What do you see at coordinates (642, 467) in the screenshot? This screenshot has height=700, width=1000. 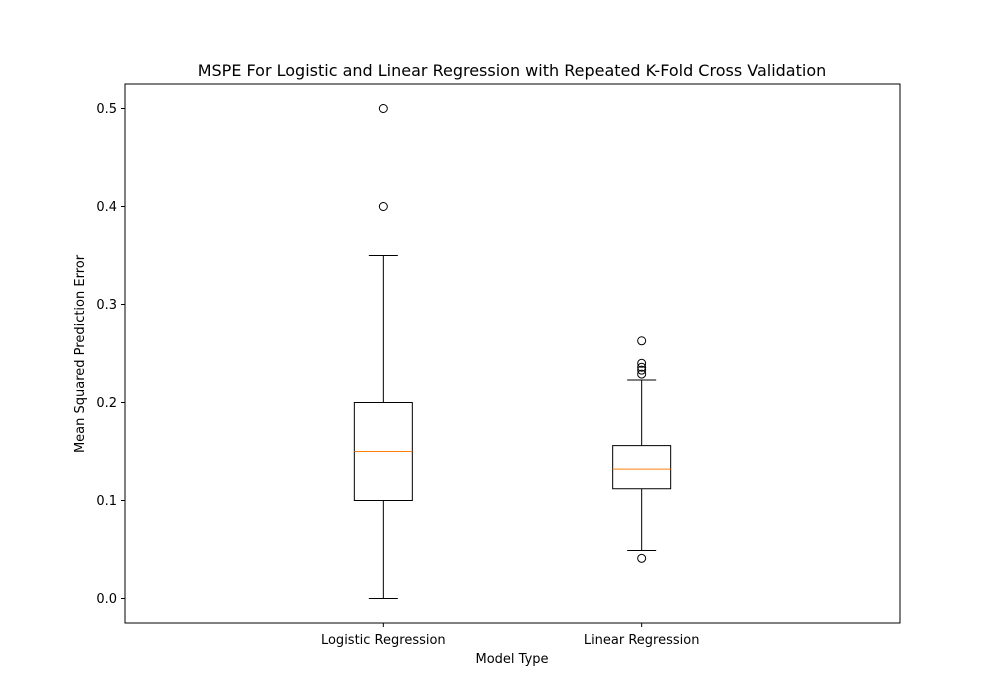 I see `iqr-box` at bounding box center [642, 467].